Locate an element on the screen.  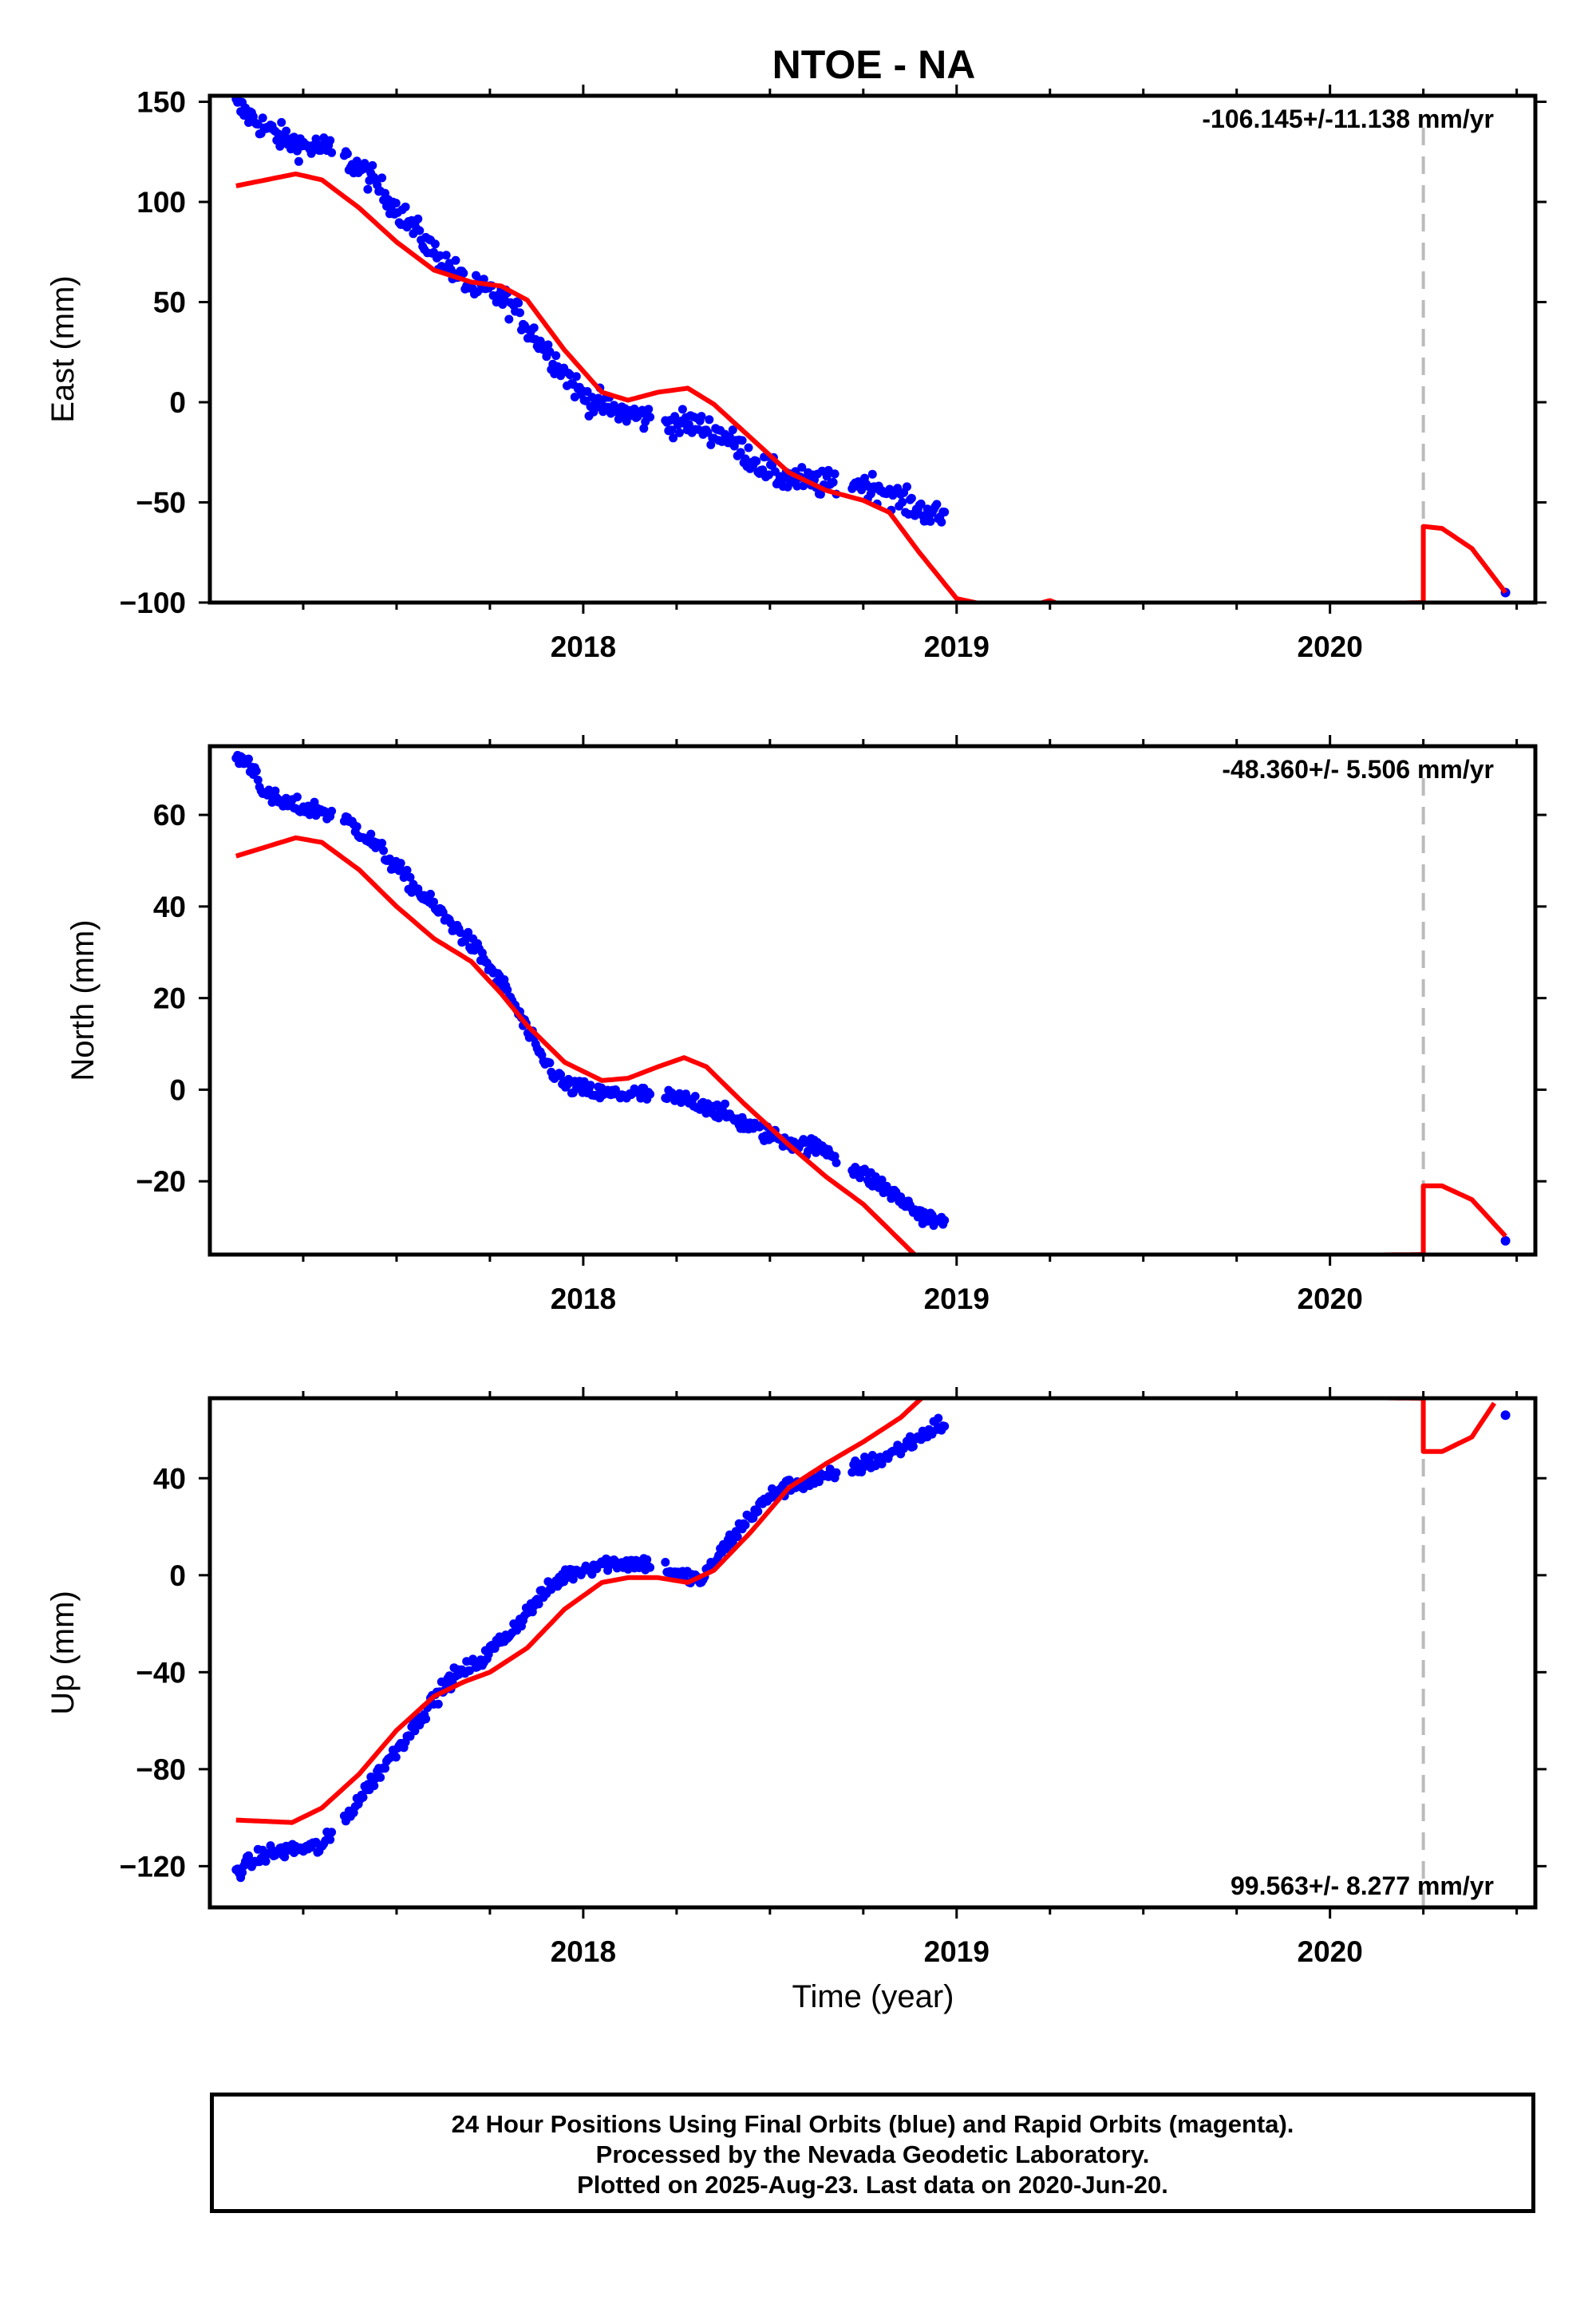
y-tick-label: 50 is located at coordinates (169, 303).